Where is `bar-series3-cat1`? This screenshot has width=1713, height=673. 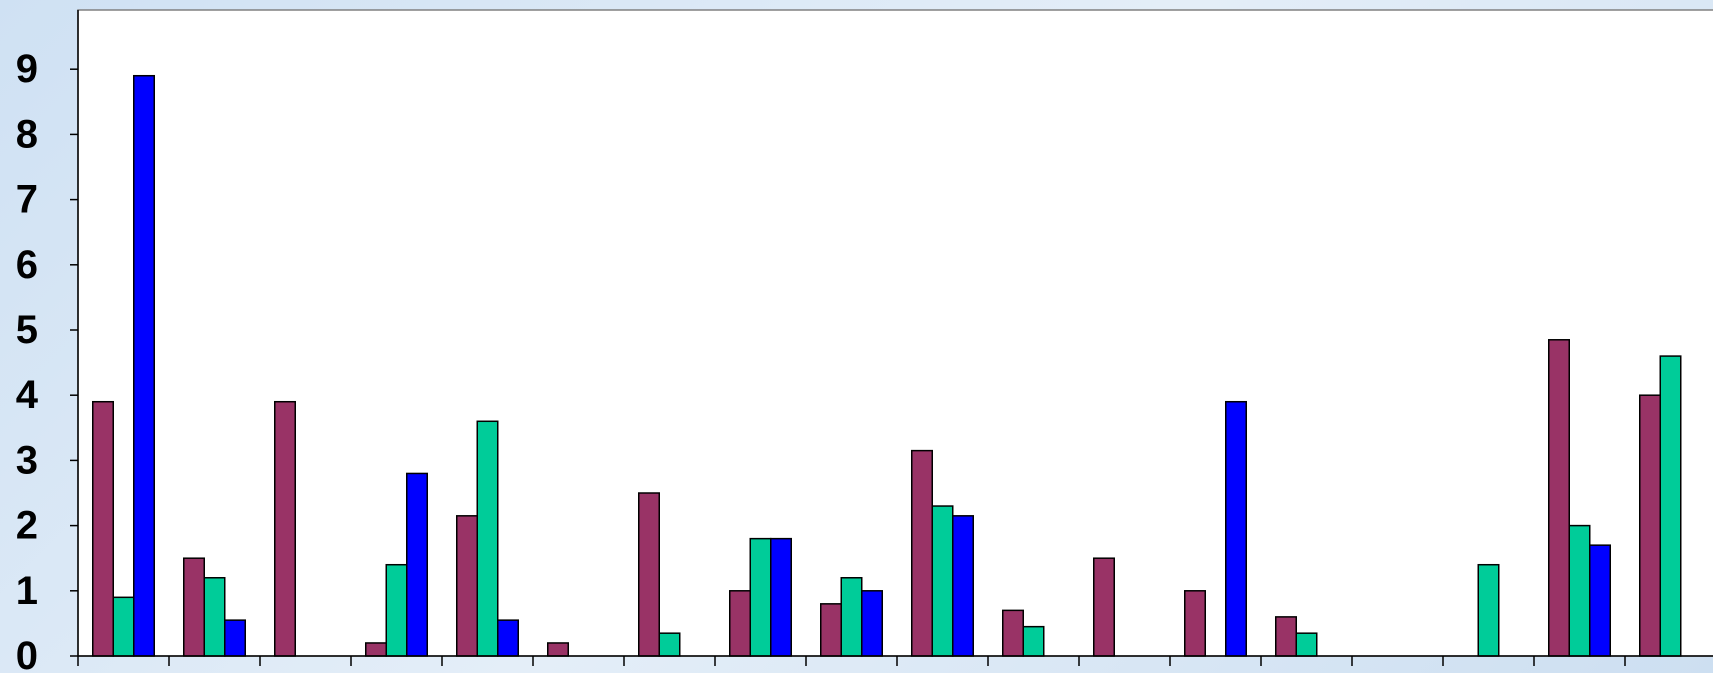
bar-series3-cat1 is located at coordinates (144, 365).